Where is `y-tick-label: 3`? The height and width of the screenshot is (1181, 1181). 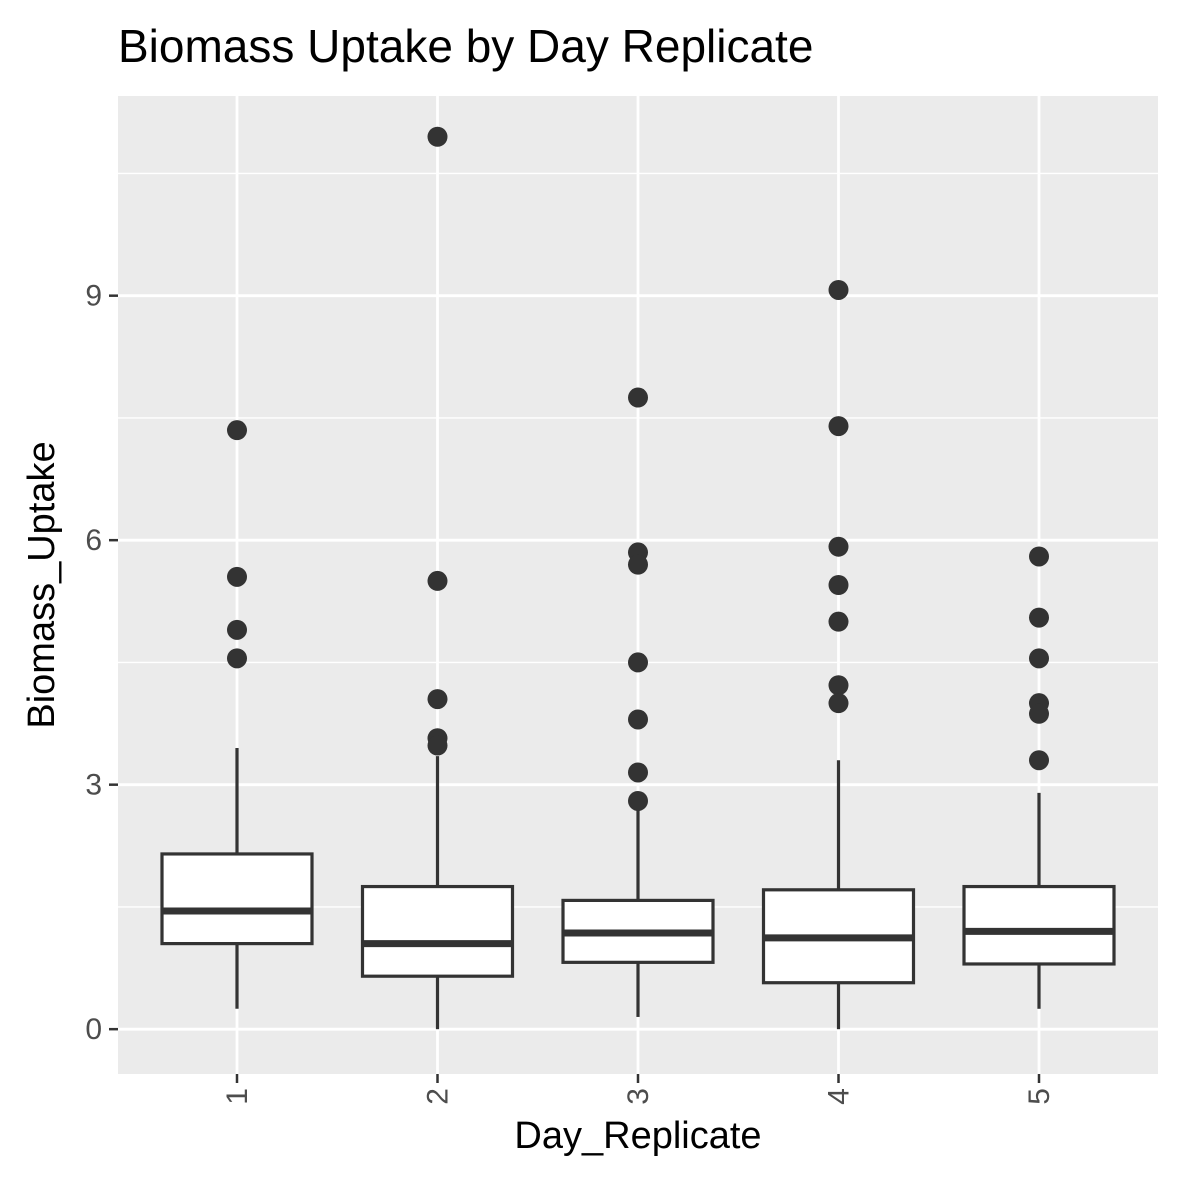 y-tick-label: 3 is located at coordinates (93, 785).